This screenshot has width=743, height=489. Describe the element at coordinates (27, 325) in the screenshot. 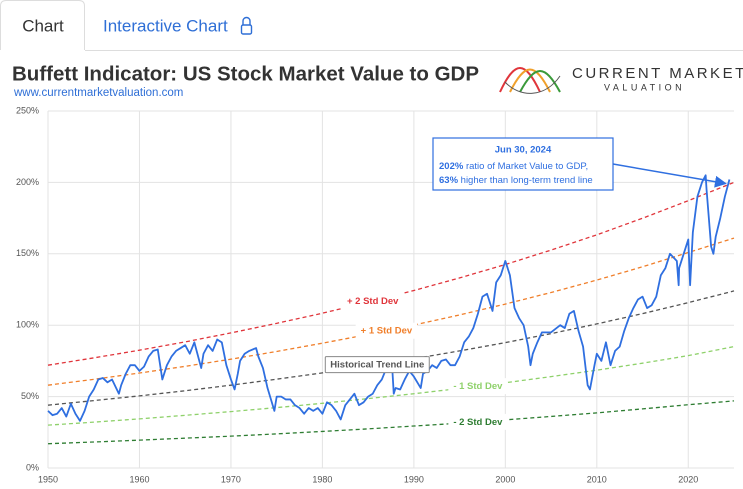

I see `y-tick-label: 100%` at that location.